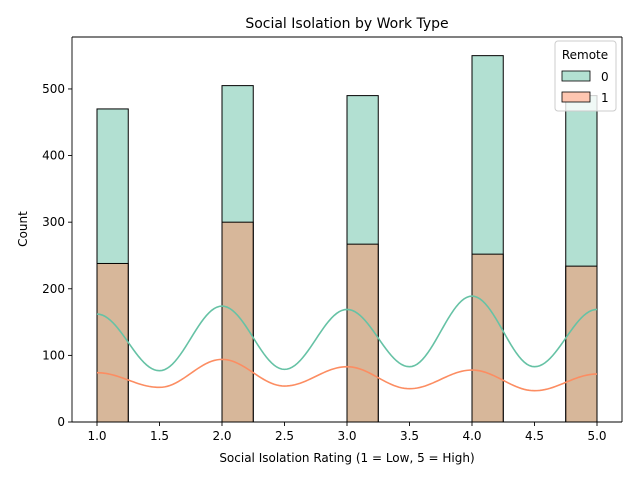  What do you see at coordinates (284, 436) in the screenshot?
I see `x-tick-label: 2.5` at bounding box center [284, 436].